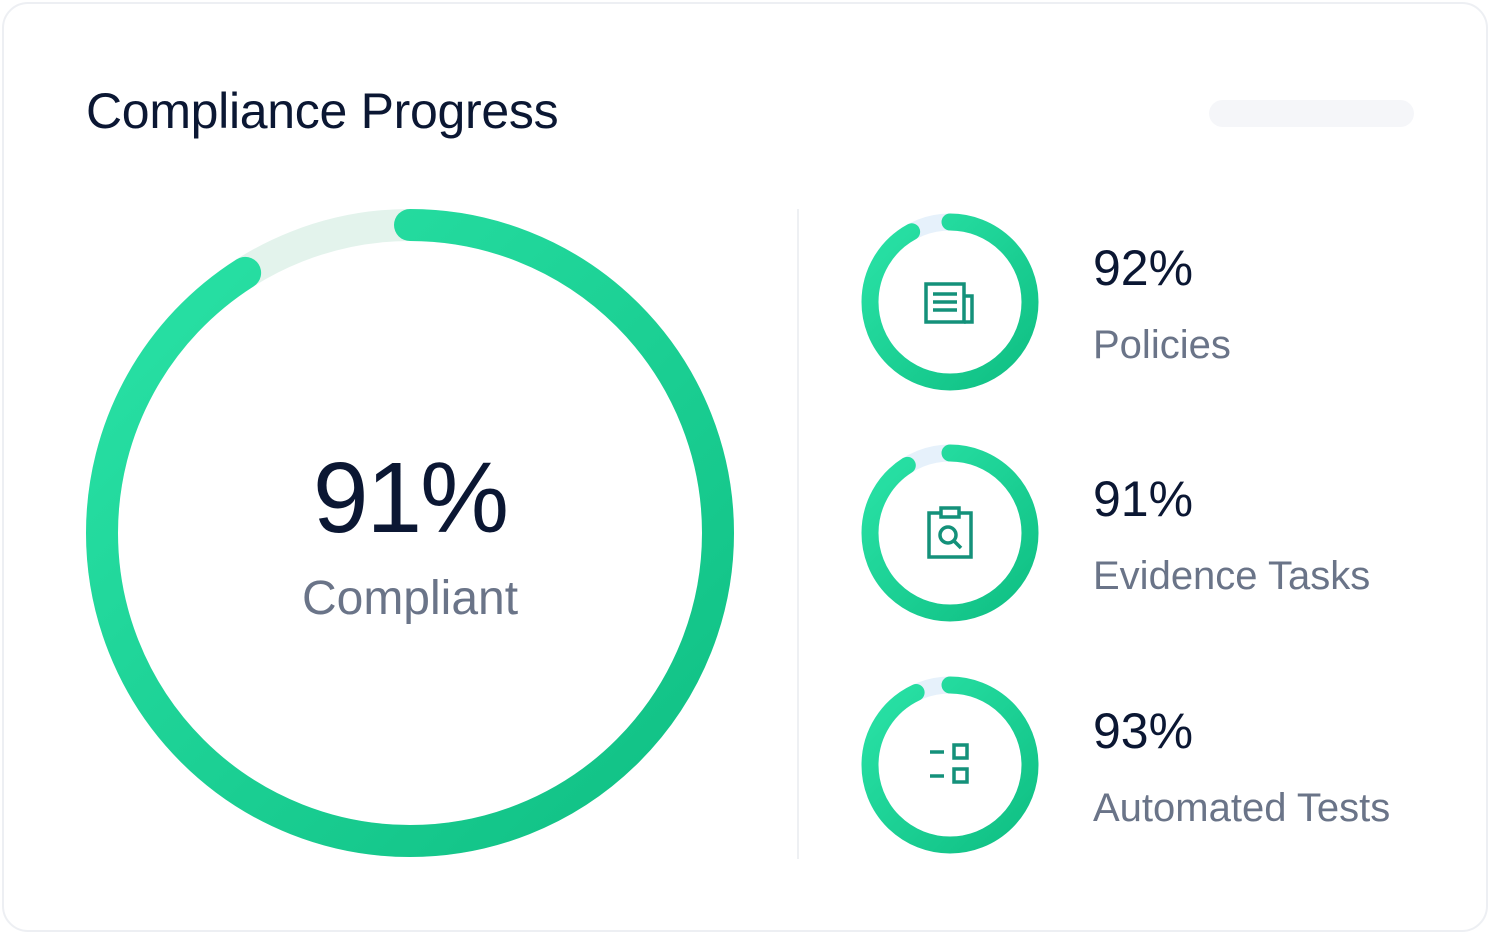 This screenshot has height=936, width=1492. I want to click on checklist-icon, so click(949, 763).